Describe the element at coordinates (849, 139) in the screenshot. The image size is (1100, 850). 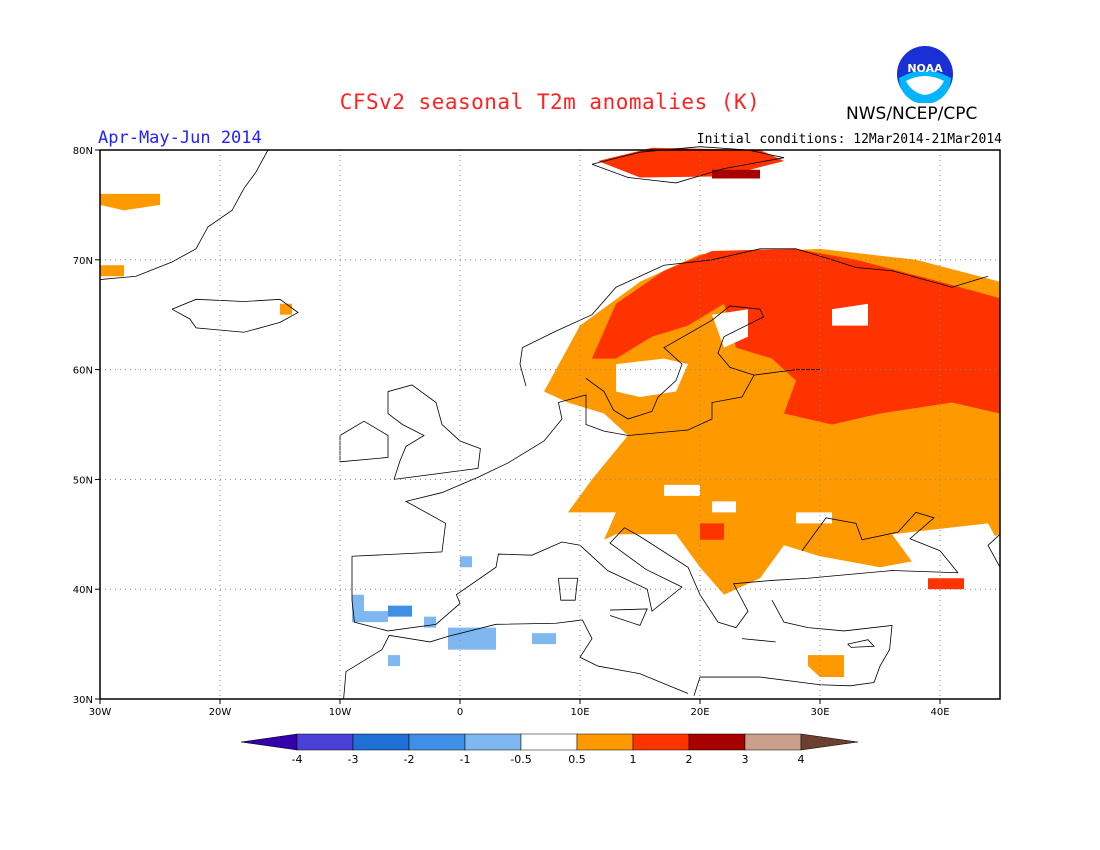
I see `initial-conditions-label: Initial conditions: 12Mar2014-21Mar2014` at that location.